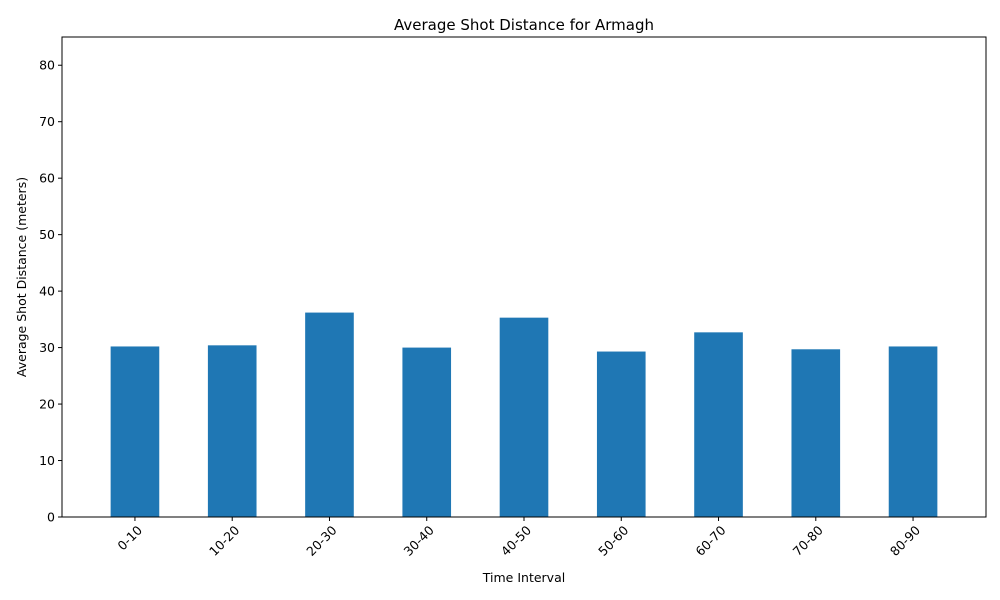 The image size is (1000, 600). Describe the element at coordinates (613, 540) in the screenshot. I see `x-tick-label: 50-60` at that location.